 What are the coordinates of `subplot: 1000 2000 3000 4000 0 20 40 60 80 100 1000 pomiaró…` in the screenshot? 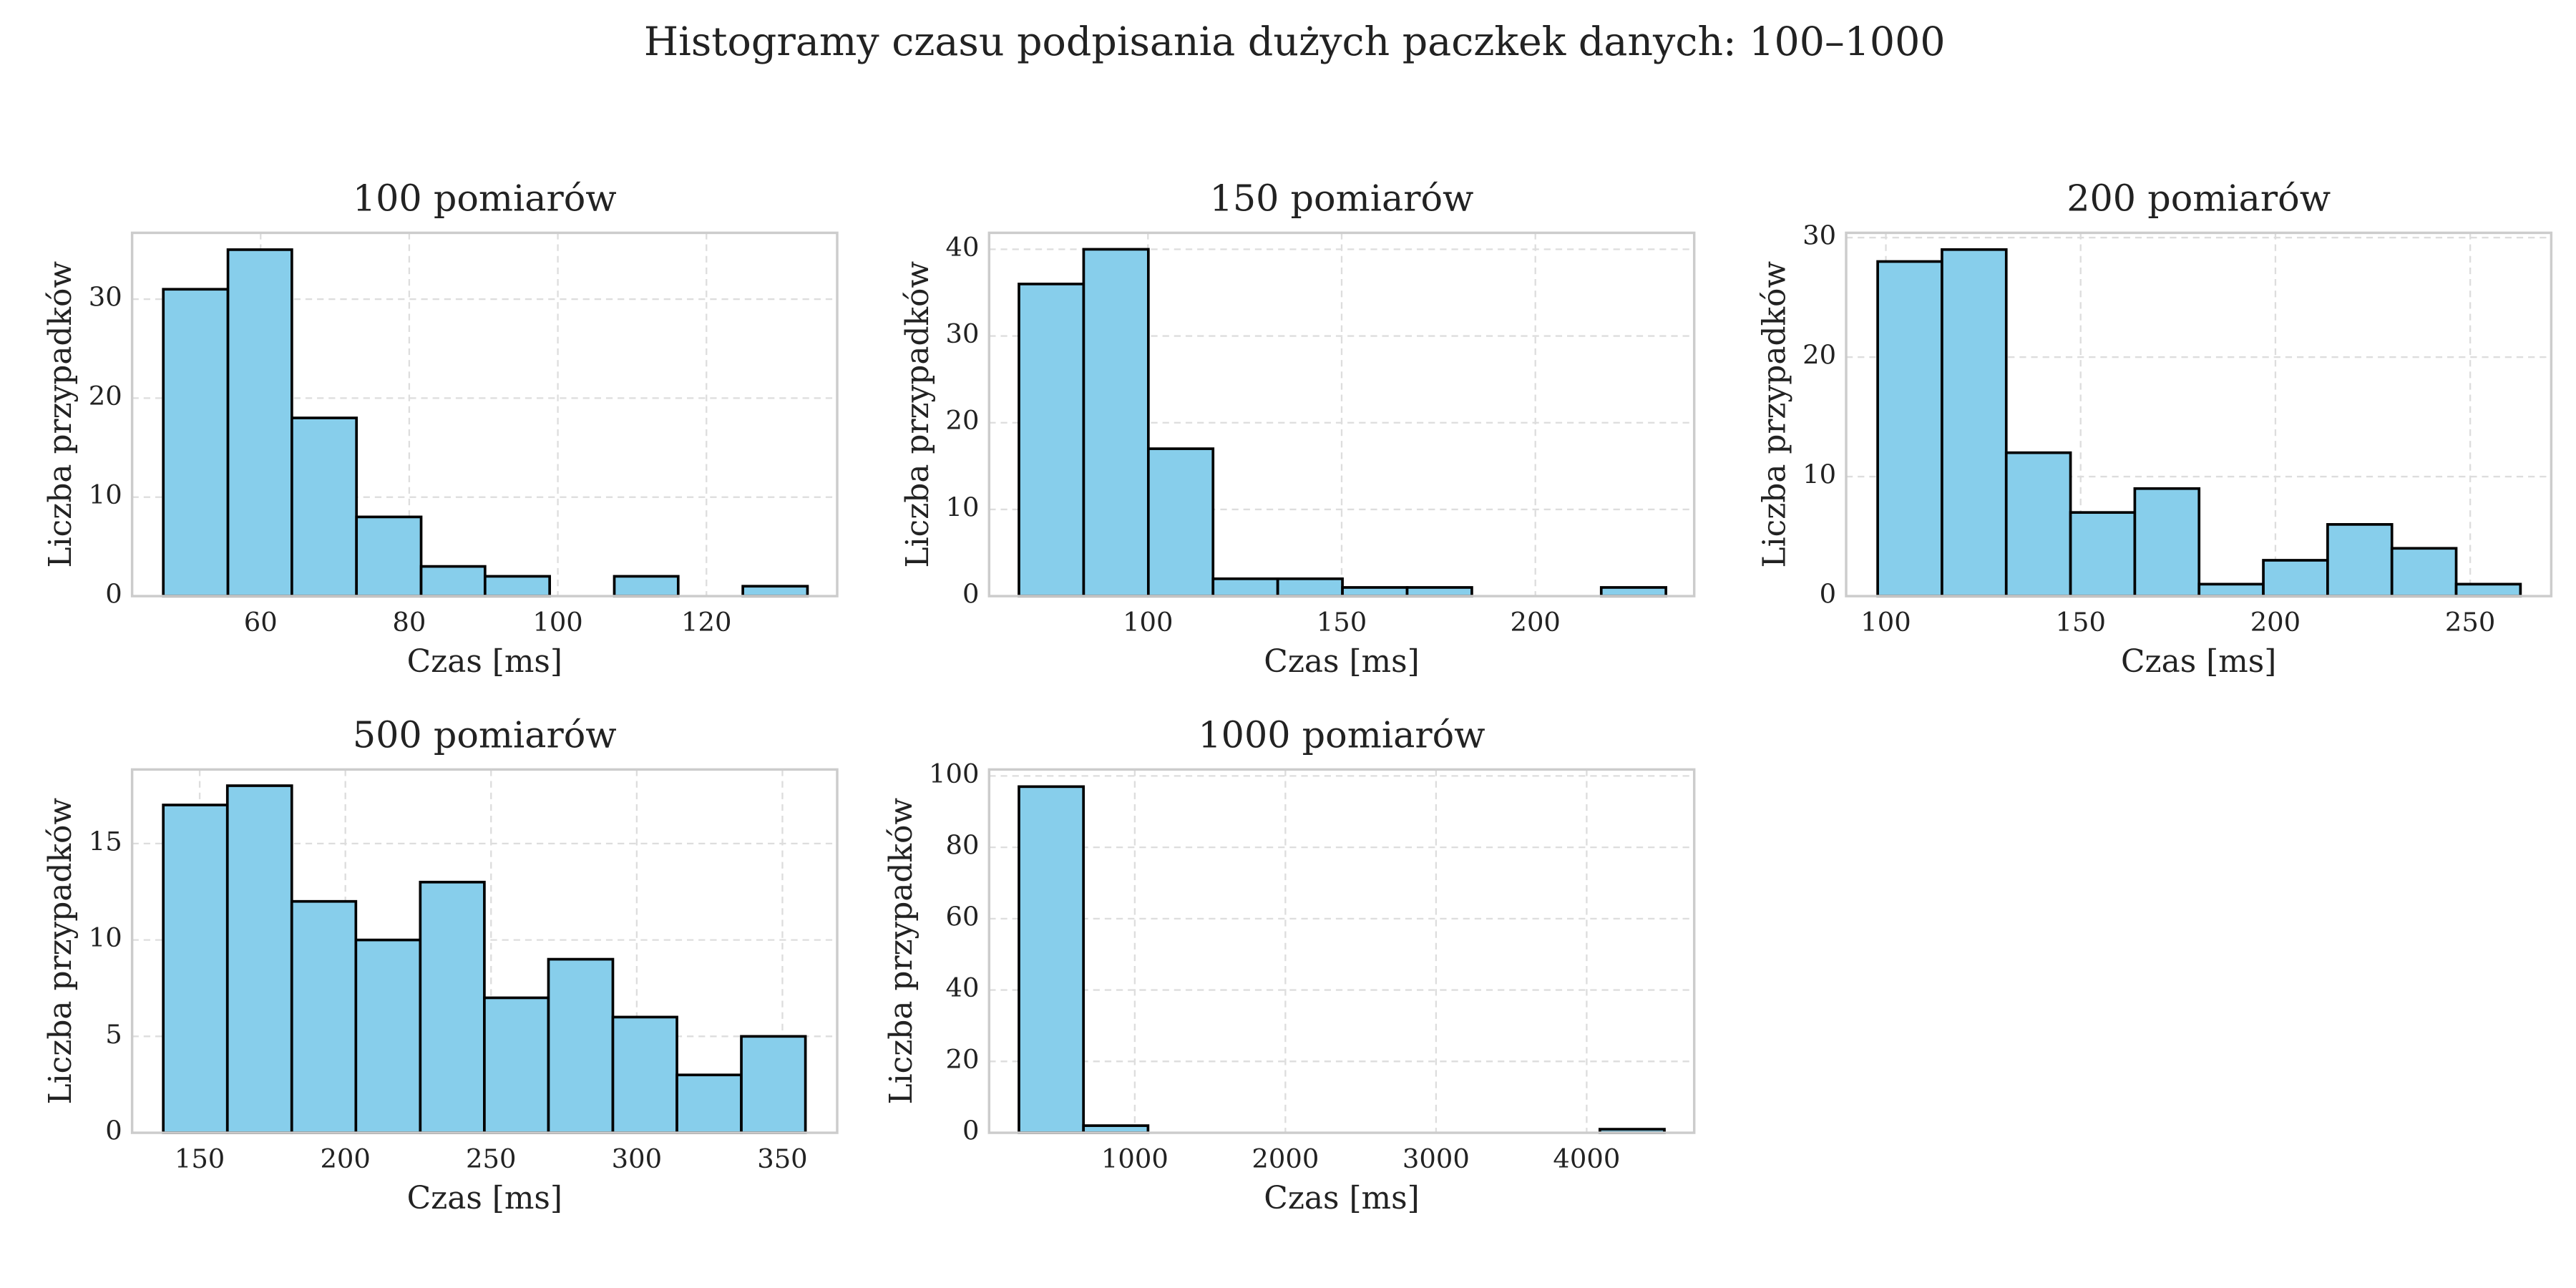 It's located at (1289, 965).